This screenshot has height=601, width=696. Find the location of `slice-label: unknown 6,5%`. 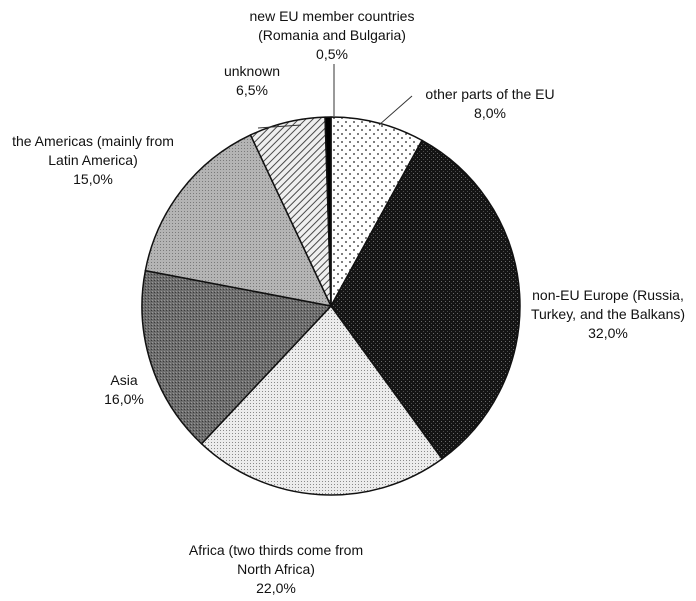

slice-label: unknown 6,5% is located at coordinates (252, 80).